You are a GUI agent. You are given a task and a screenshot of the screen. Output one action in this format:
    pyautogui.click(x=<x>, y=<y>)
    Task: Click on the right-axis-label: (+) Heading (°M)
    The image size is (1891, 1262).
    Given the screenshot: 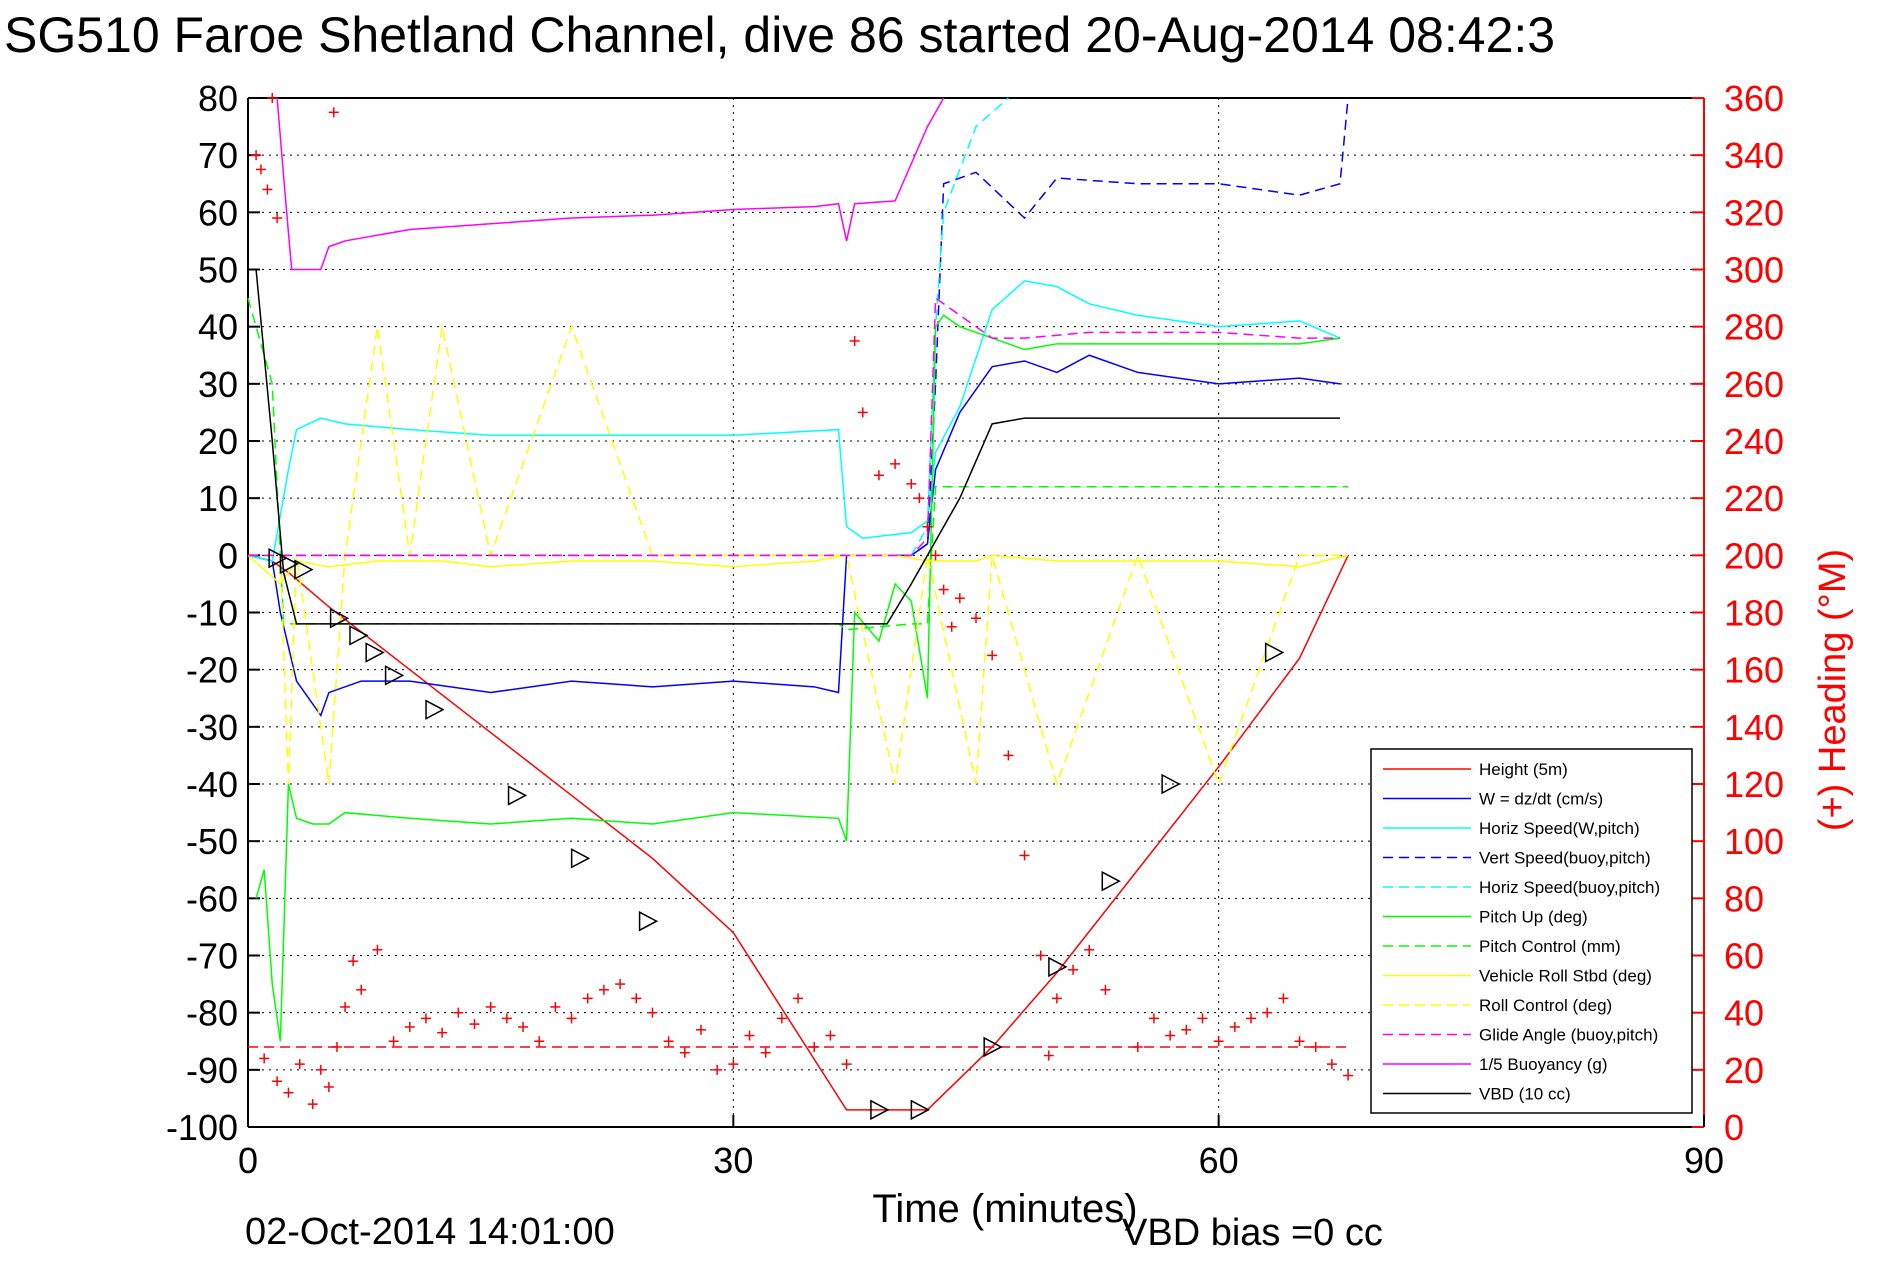 What is the action you would take?
    pyautogui.click(x=1833, y=690)
    